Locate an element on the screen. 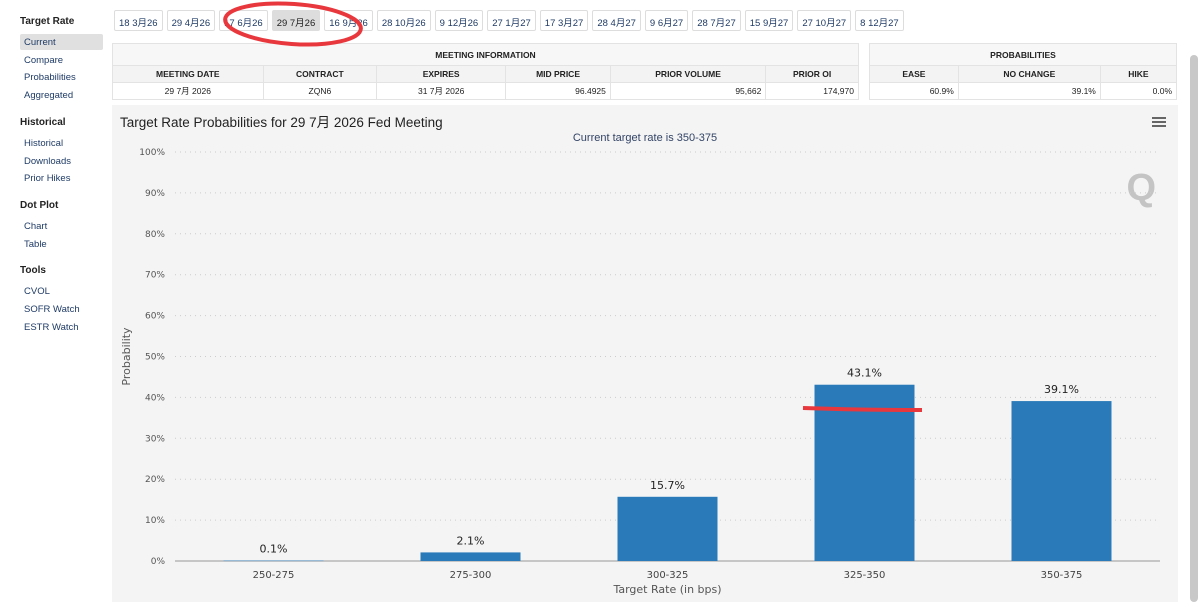 The width and height of the screenshot is (1200, 602). sidebar-section-title: Target Rate is located at coordinates (47, 21).